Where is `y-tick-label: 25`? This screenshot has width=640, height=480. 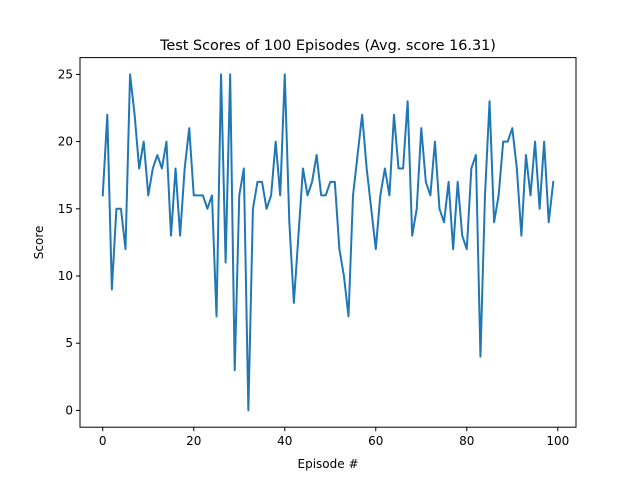
y-tick-label: 25 is located at coordinates (65, 74).